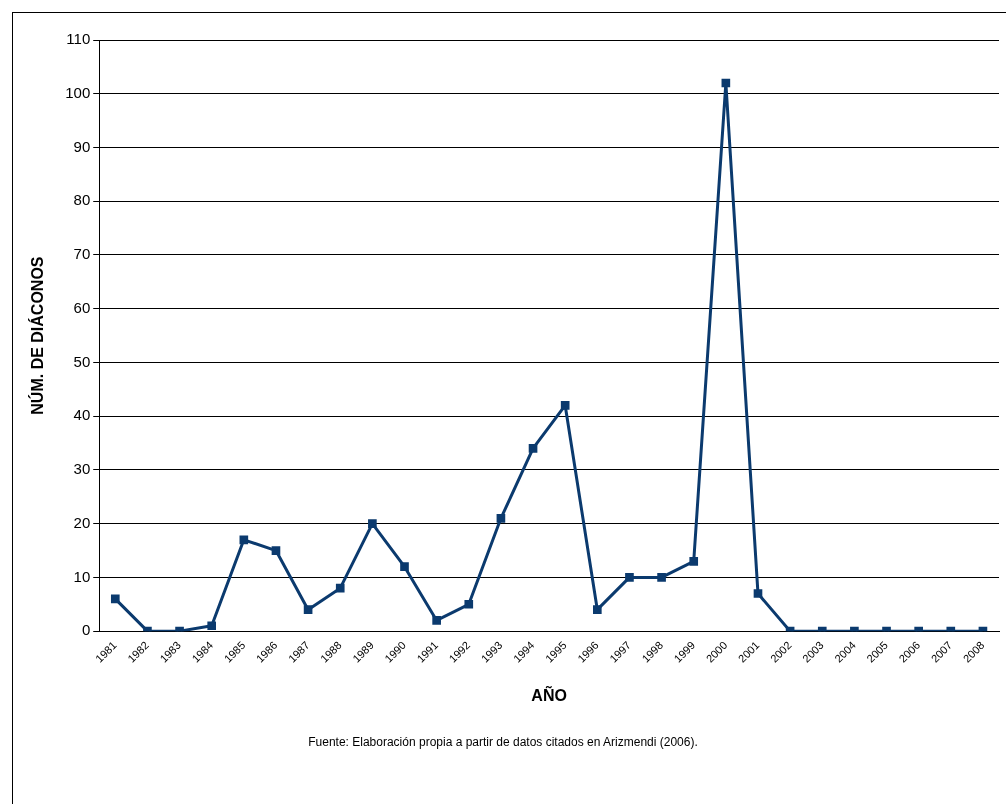 Image resolution: width=1006 pixels, height=804 pixels. Describe the element at coordinates (37, 335) in the screenshot. I see `y-axis-title: NÚM. DE DIÁCONOS` at that location.